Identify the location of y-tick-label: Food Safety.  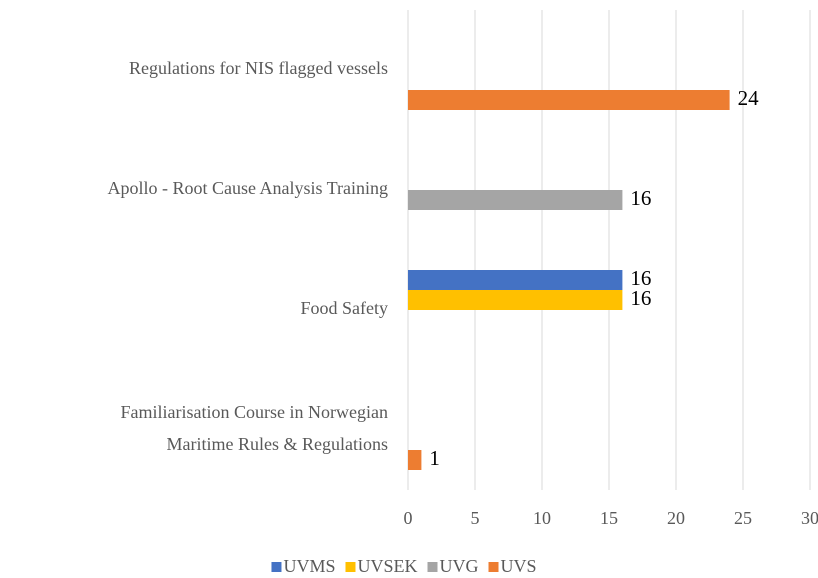
(345, 308).